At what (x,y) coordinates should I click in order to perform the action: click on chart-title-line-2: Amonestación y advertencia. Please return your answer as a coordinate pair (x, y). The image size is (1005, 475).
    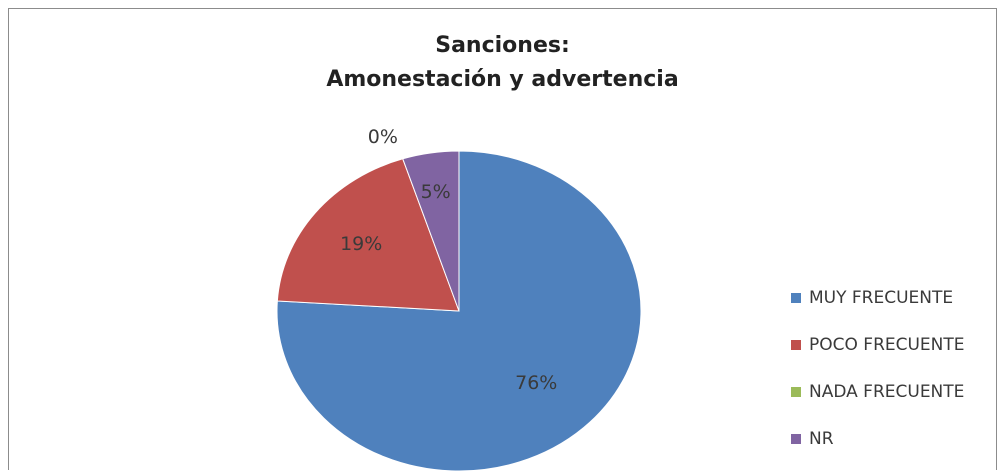
    Looking at the image, I should click on (502, 79).